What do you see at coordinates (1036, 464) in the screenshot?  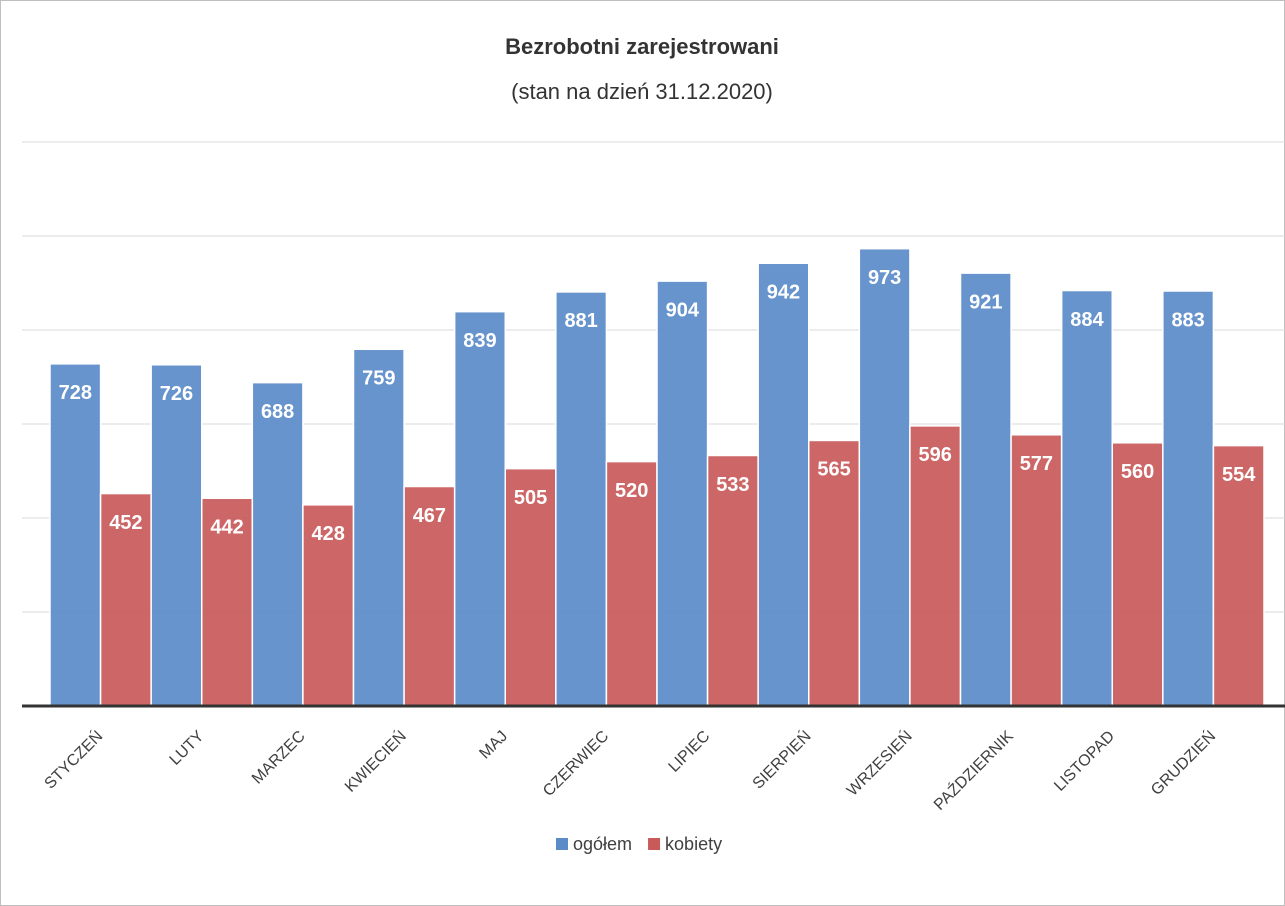 I see `data-label: 577` at bounding box center [1036, 464].